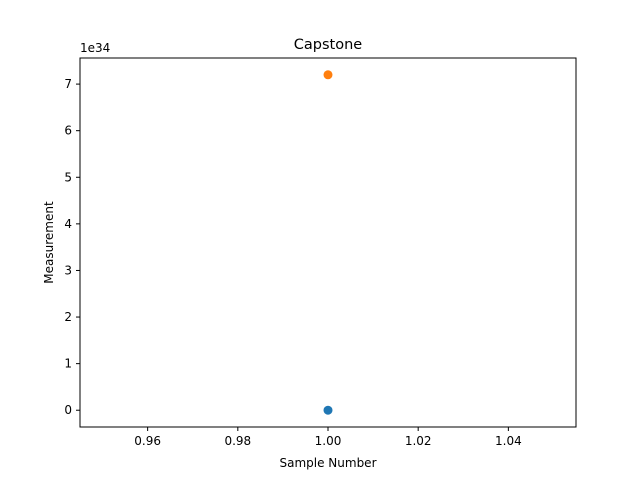 Image resolution: width=640 pixels, height=480 pixels. I want to click on x-tick-label: 1.04, so click(508, 441).